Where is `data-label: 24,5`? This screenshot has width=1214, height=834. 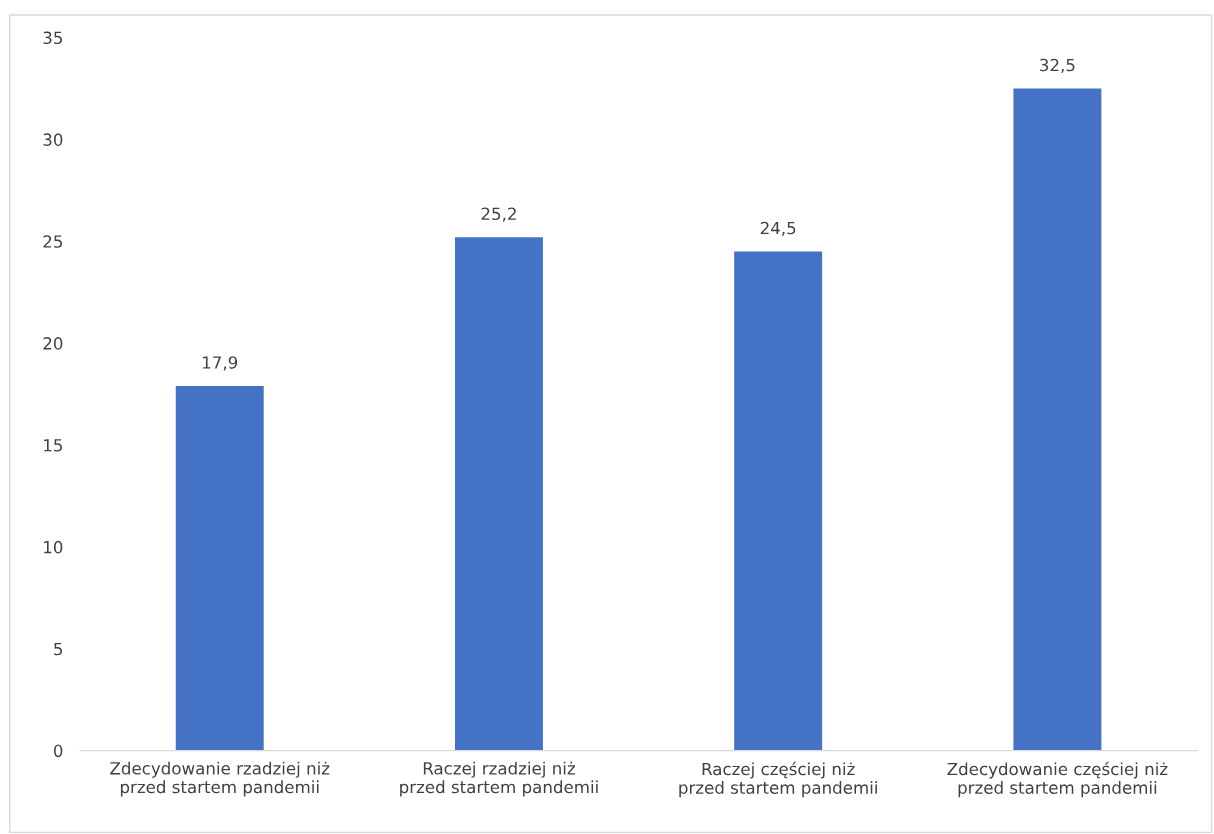 data-label: 24,5 is located at coordinates (778, 229).